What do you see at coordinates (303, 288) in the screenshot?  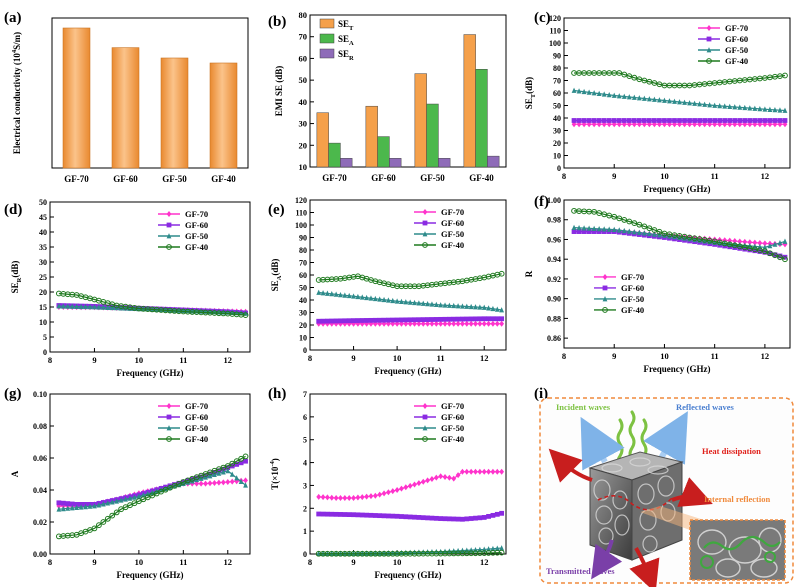 I see `y-tick-label: 50` at bounding box center [303, 288].